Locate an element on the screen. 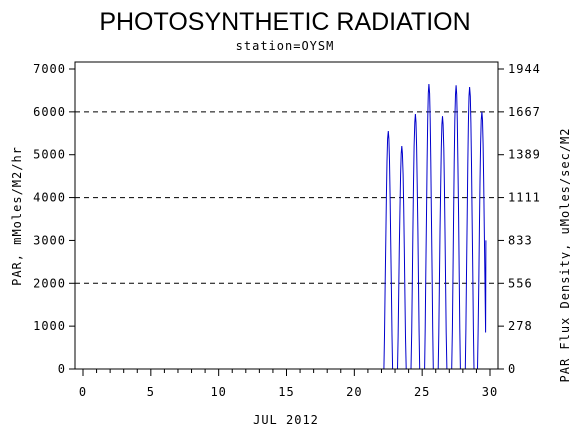 Image resolution: width=570 pixels, height=430 pixels. y-tick-label: 5000 is located at coordinates (49, 155).